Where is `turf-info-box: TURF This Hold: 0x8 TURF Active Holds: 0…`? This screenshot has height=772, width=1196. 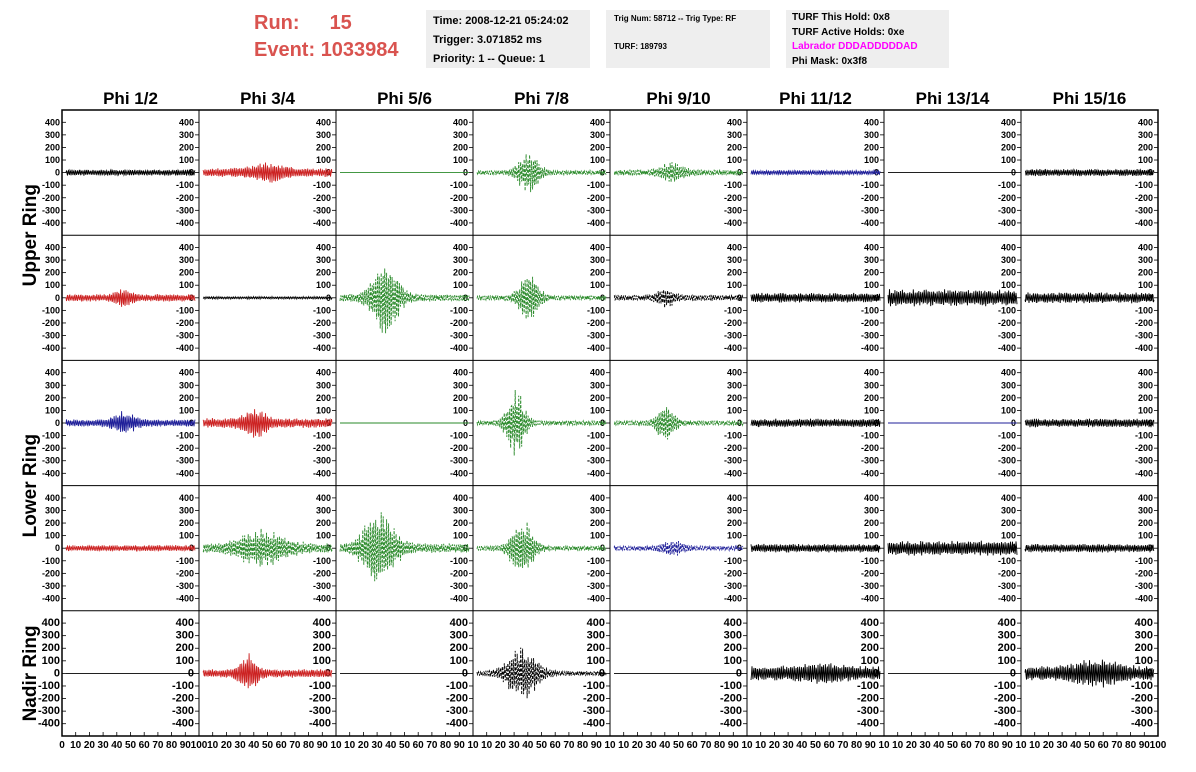 turf-info-box: TURF This Hold: 0x8 TURF Active Holds: 0… is located at coordinates (867, 39).